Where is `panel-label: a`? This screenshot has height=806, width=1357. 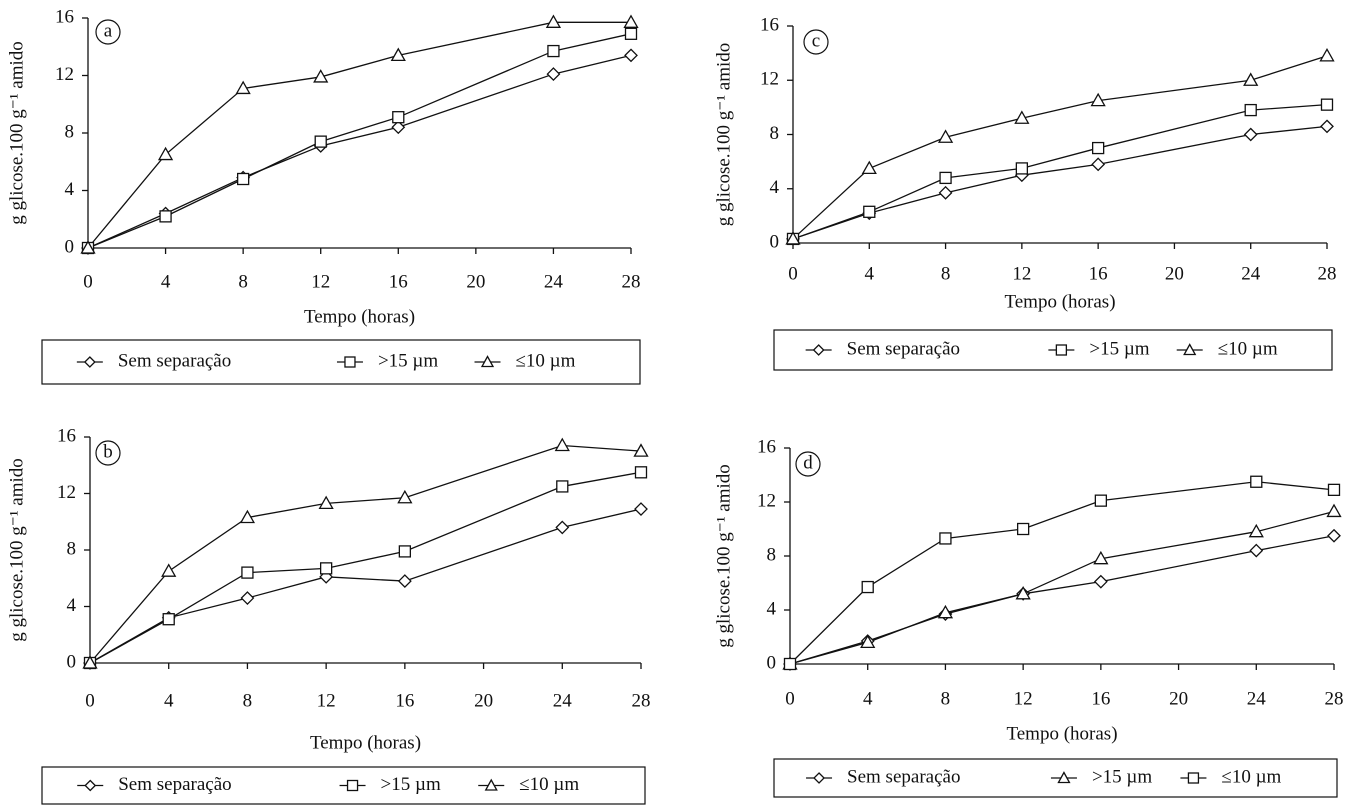 panel-label: a is located at coordinates (108, 30).